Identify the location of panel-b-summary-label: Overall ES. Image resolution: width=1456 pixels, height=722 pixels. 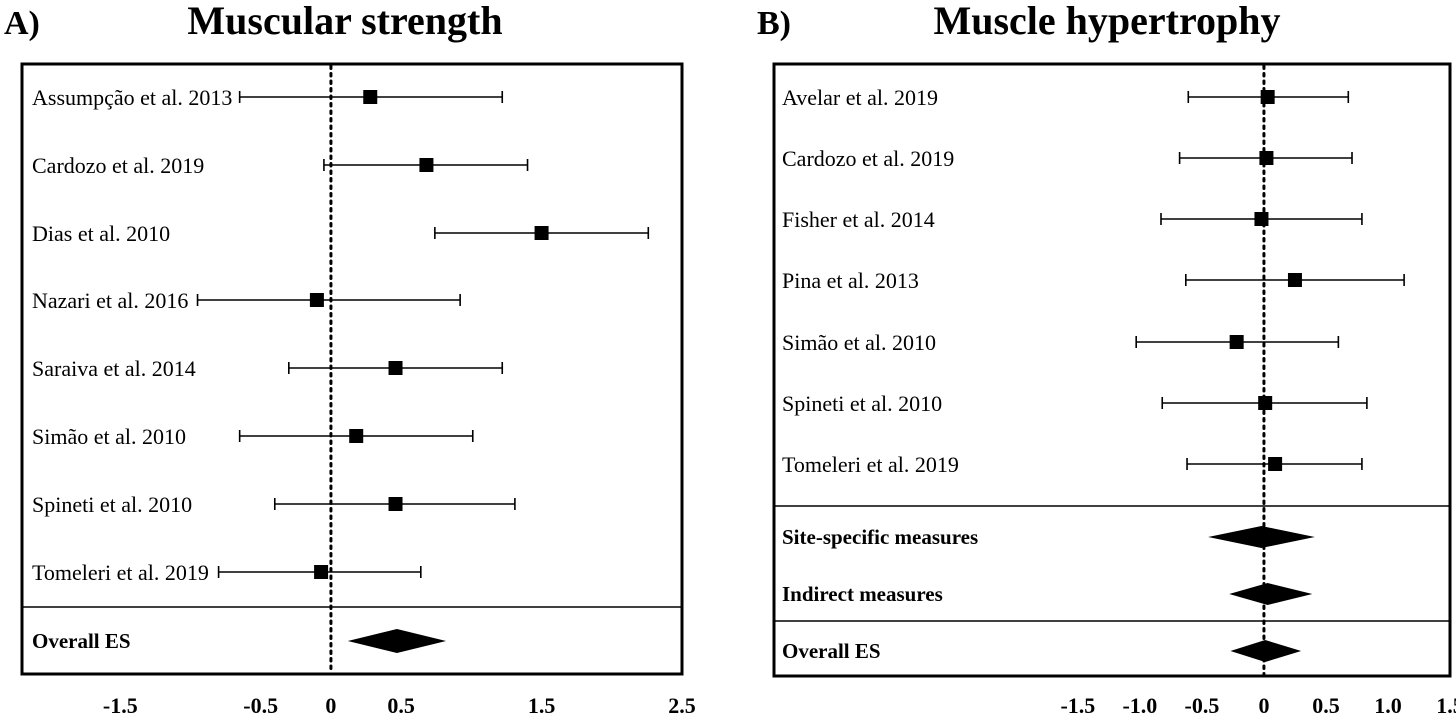
(831, 651).